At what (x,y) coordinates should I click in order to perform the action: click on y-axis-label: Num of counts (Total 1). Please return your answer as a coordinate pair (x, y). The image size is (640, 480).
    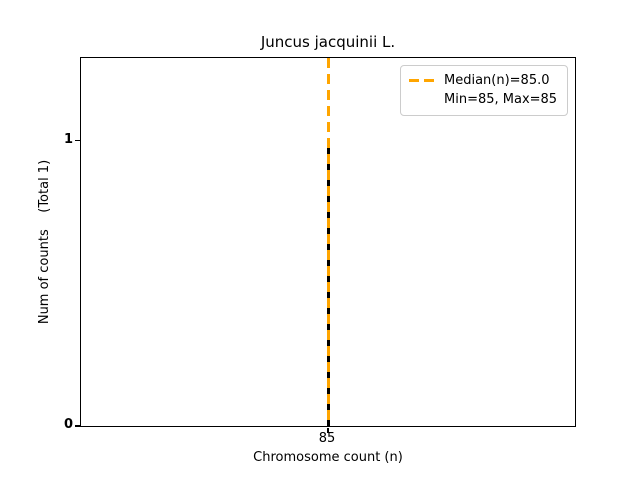
    Looking at the image, I should click on (44, 242).